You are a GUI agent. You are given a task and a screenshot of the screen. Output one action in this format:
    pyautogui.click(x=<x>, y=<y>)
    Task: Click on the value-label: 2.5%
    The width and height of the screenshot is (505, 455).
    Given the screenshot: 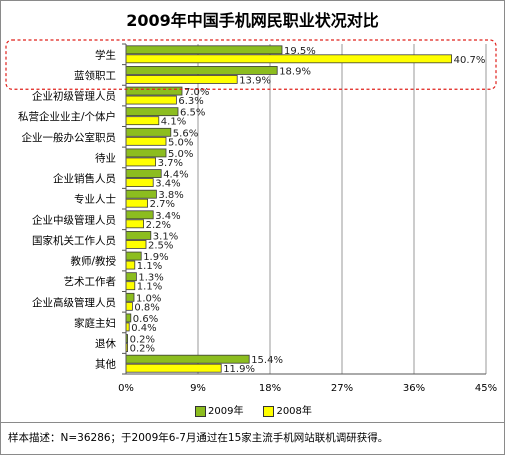 What is the action you would take?
    pyautogui.click(x=160, y=245)
    